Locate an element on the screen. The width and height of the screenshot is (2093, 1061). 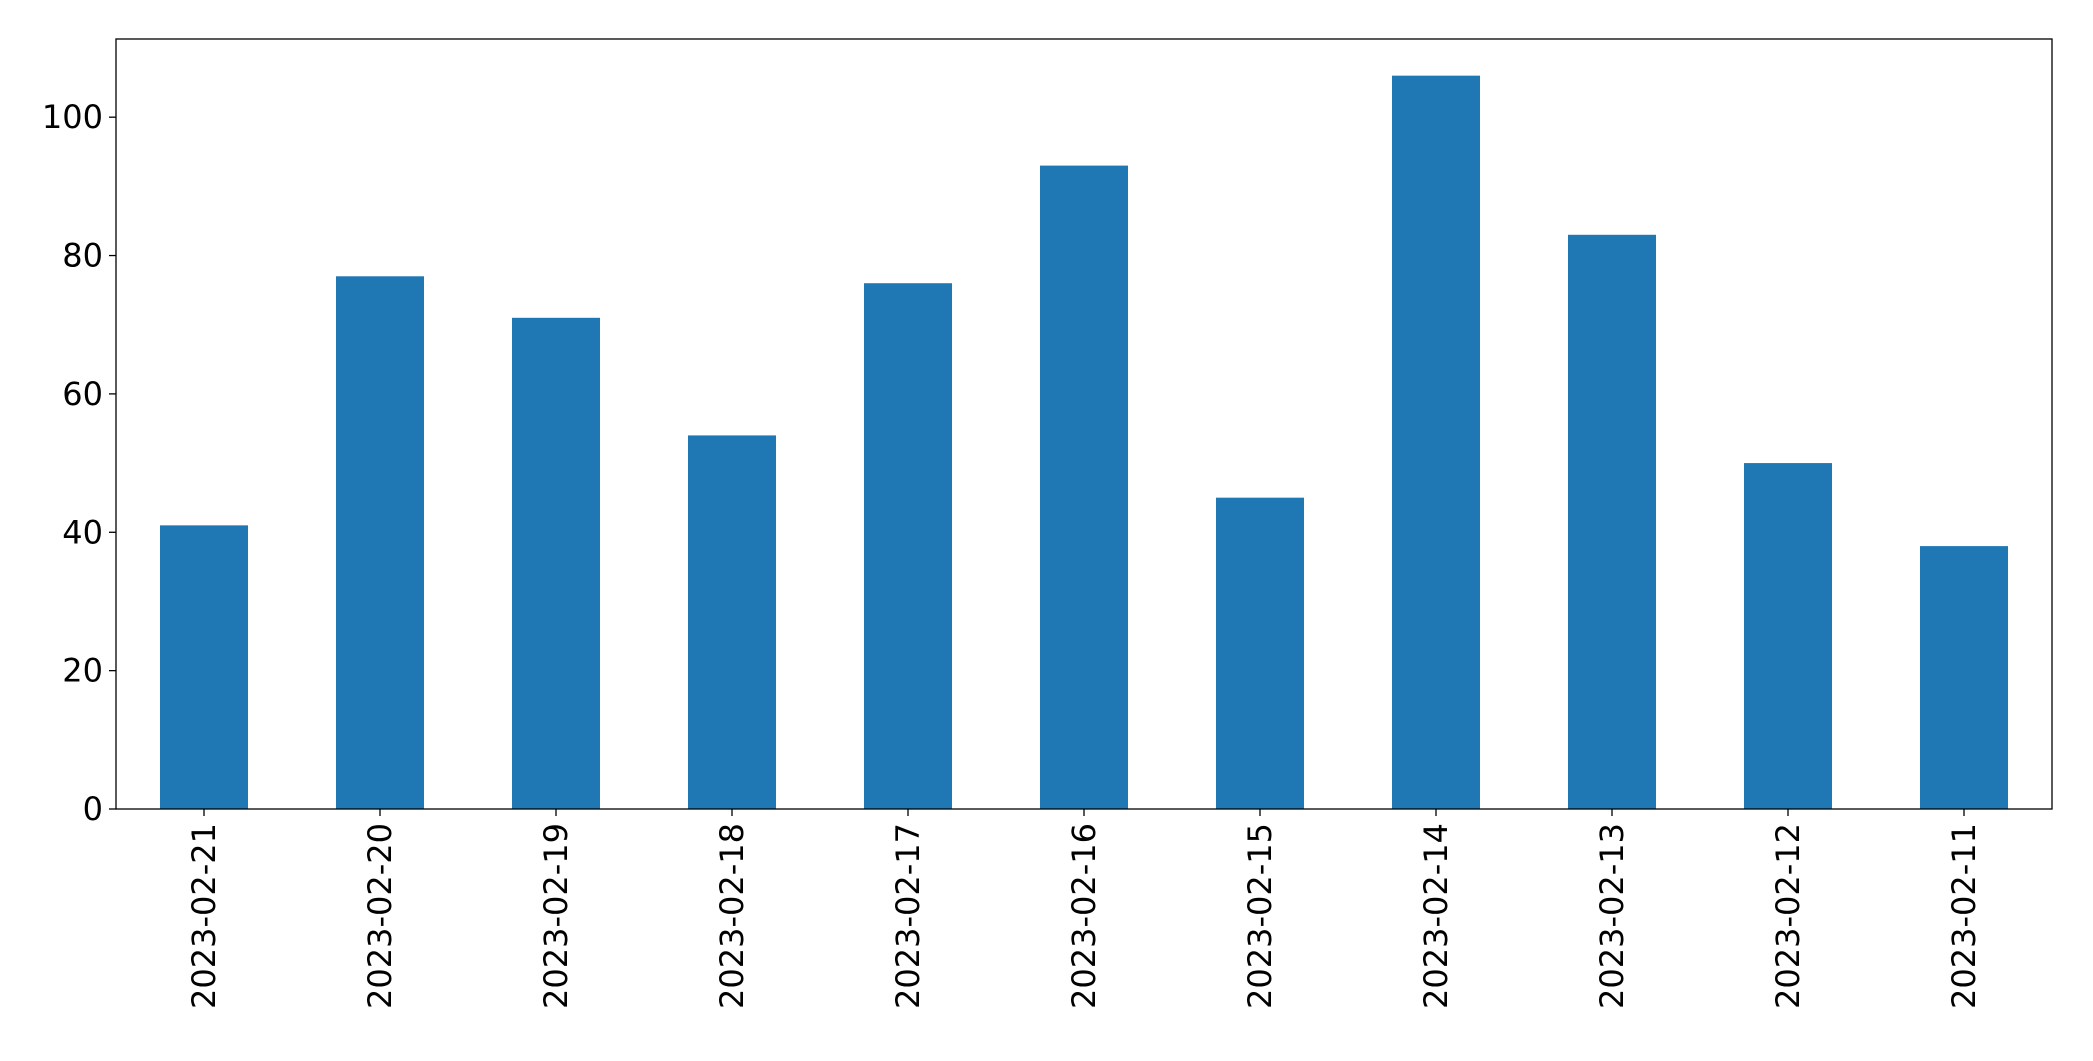
y-tick-label: 80 is located at coordinates (82, 256).